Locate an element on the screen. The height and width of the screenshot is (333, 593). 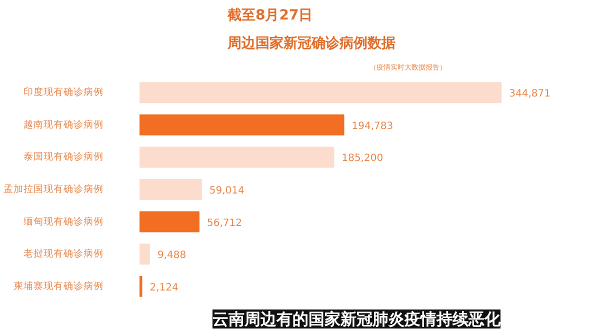
data-label: 344,871 is located at coordinates (530, 94).